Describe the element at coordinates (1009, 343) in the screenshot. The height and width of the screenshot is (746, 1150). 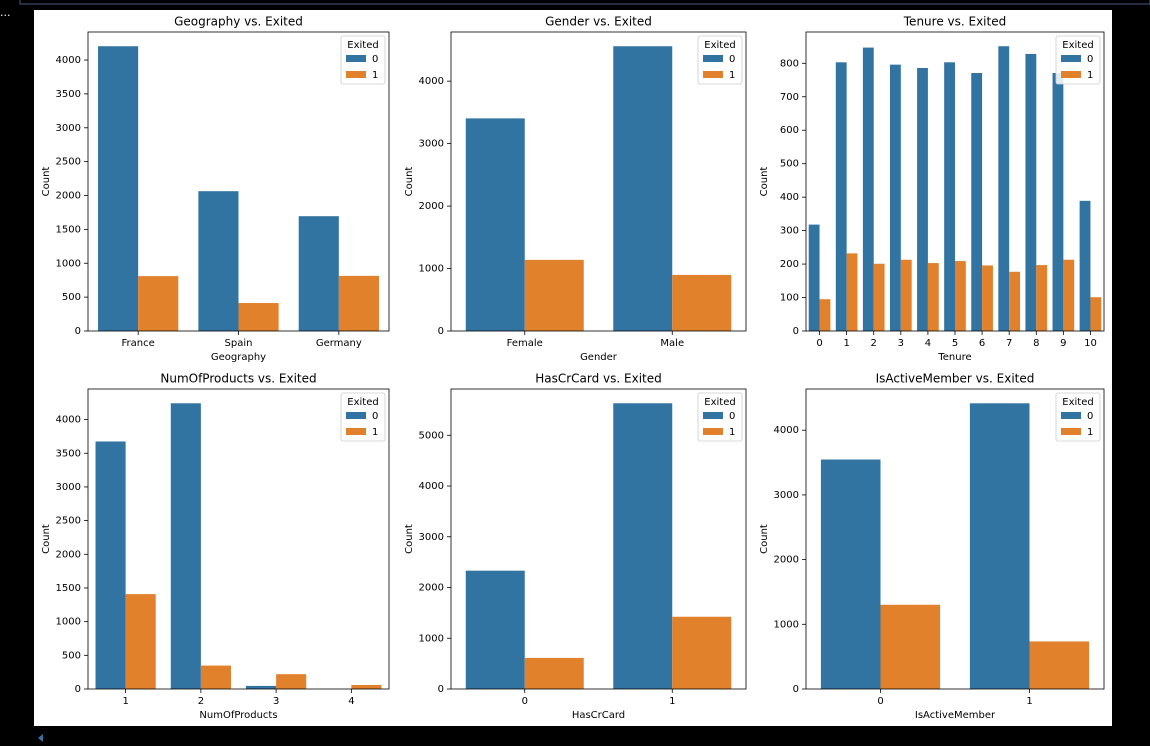
I see `x-tick-label: 7` at that location.